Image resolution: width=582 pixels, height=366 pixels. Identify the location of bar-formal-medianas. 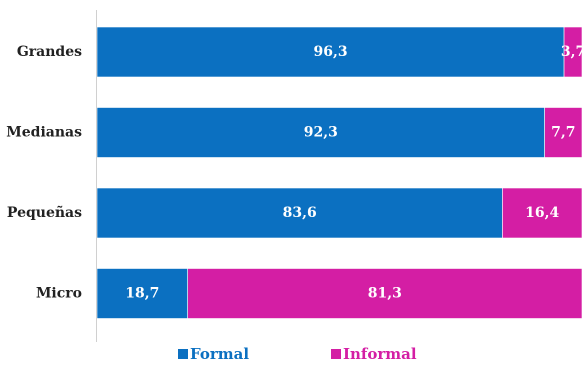
(320, 132).